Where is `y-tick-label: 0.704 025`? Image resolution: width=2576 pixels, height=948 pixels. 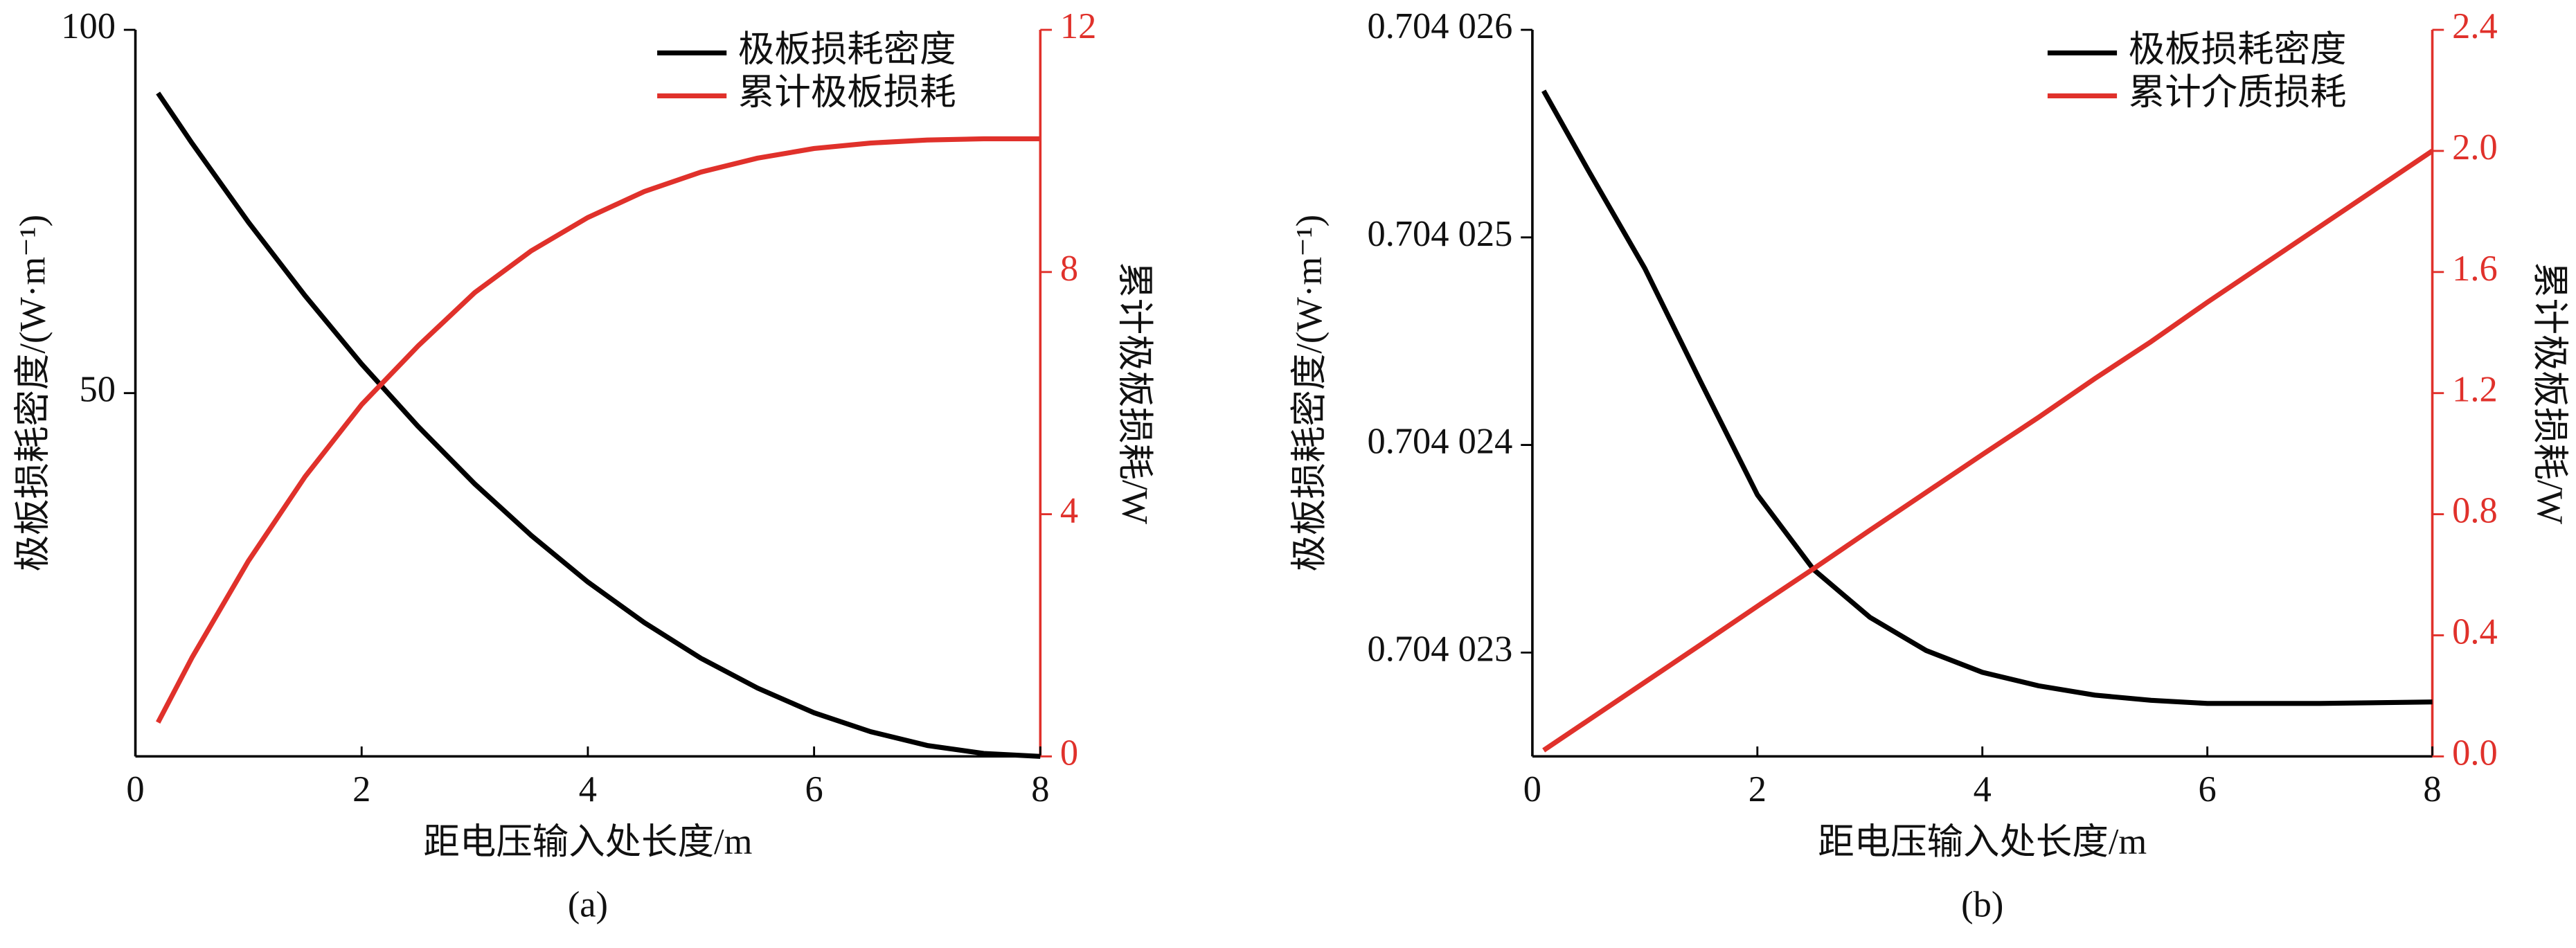
y-tick-label: 0.704 025 is located at coordinates (1439, 234).